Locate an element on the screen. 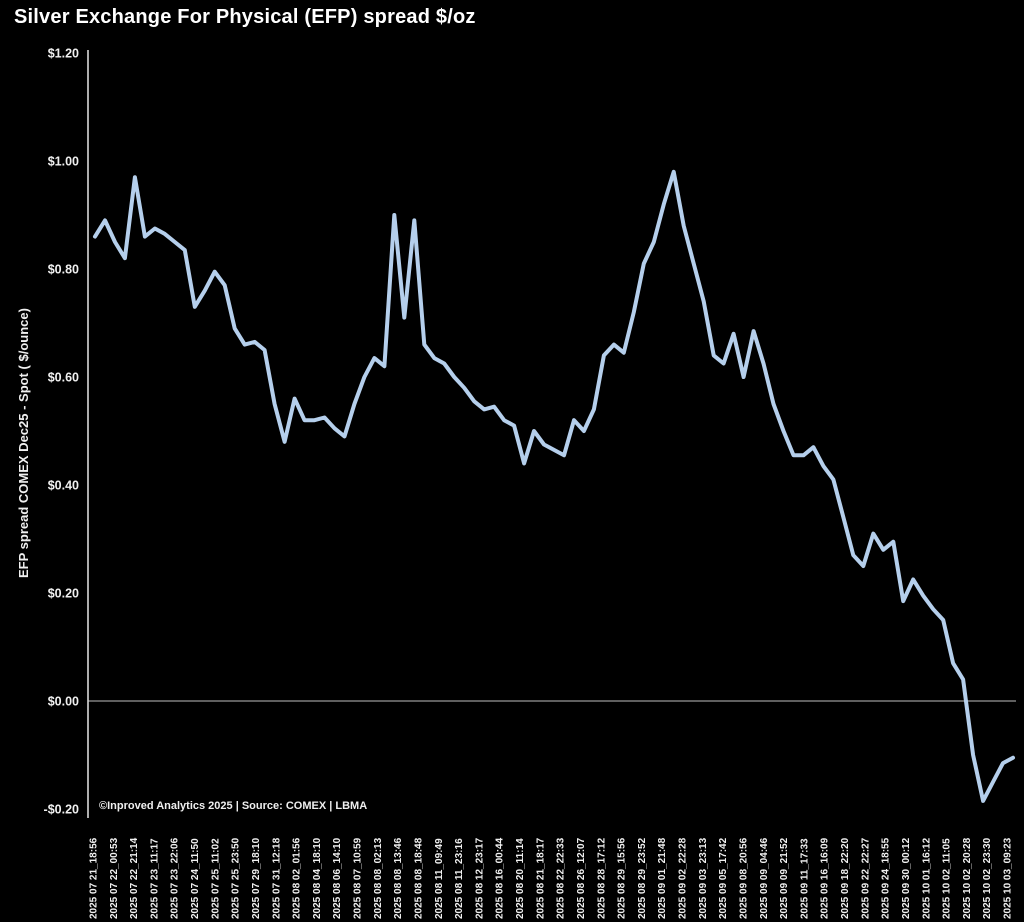 The image size is (1024, 922). x-tick-label: 2025 09 09_04:46 is located at coordinates (764, 878).